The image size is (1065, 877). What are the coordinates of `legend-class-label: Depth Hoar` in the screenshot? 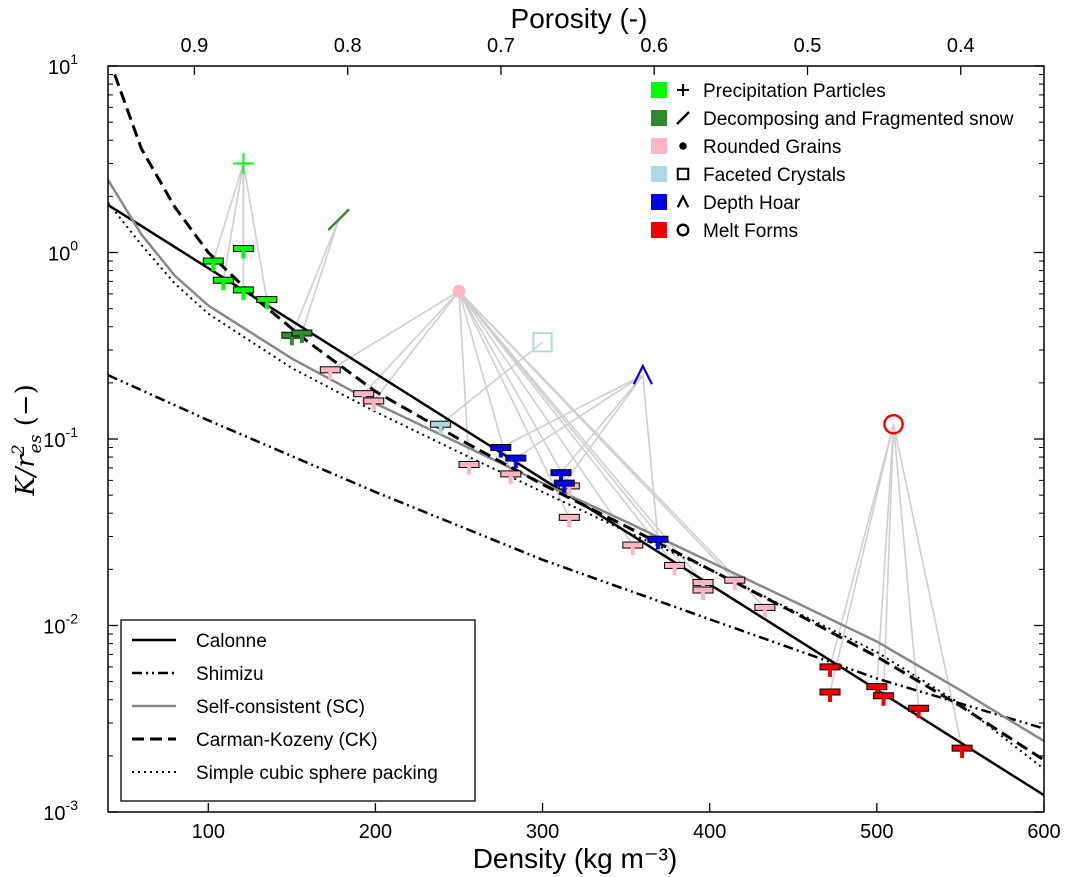 It's located at (752, 203).